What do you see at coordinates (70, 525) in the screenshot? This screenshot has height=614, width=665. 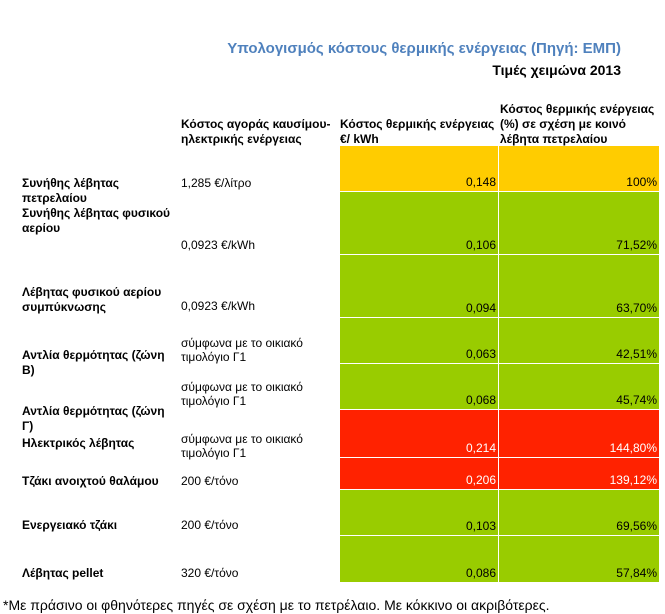 I see `row-label: Ενεργειακό τζάκι` at bounding box center [70, 525].